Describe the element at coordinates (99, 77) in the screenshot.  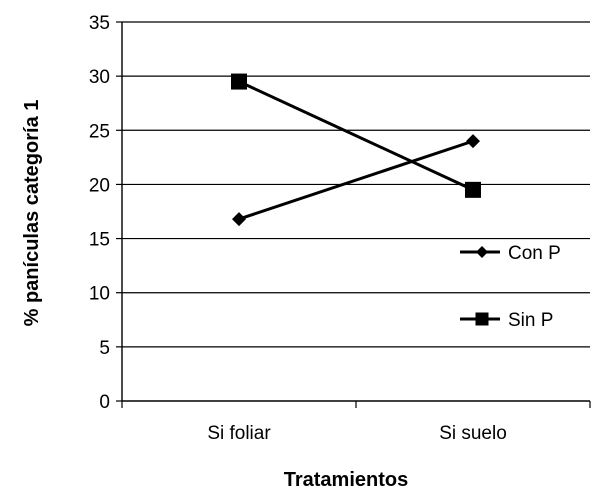
I see `y-tick-label: 30` at that location.